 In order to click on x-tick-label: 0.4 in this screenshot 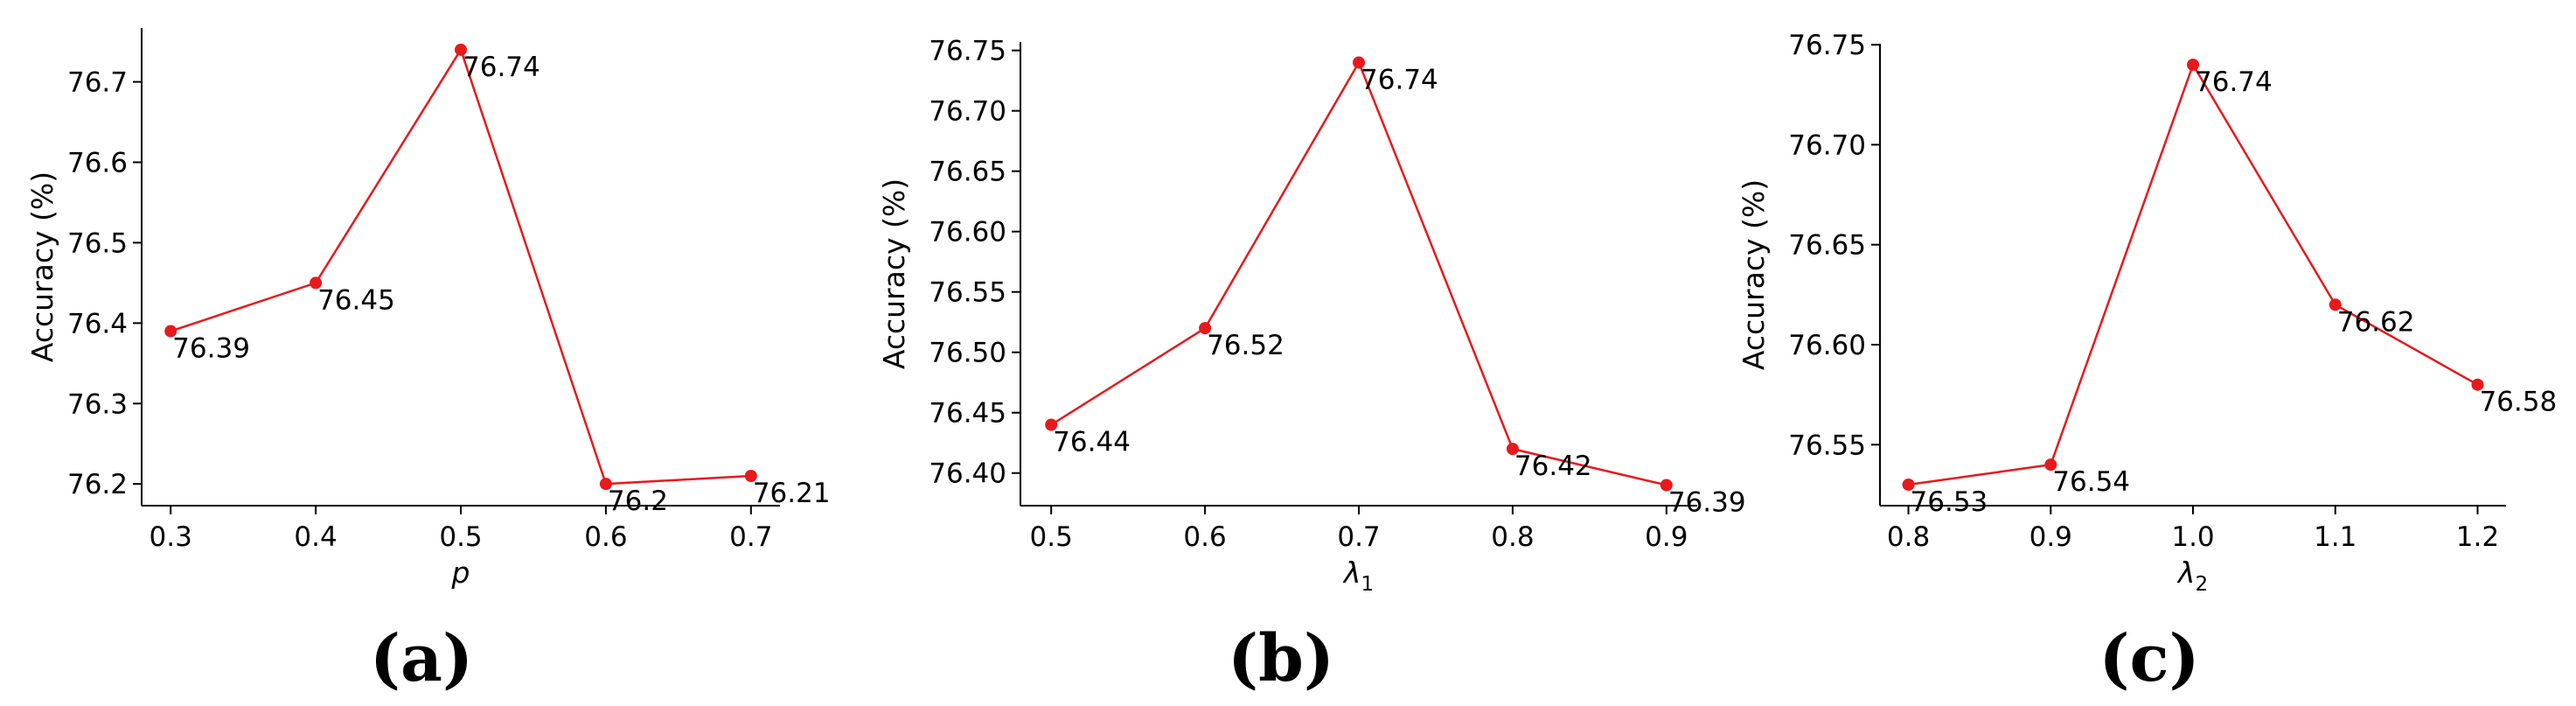, I will do `click(315, 537)`.